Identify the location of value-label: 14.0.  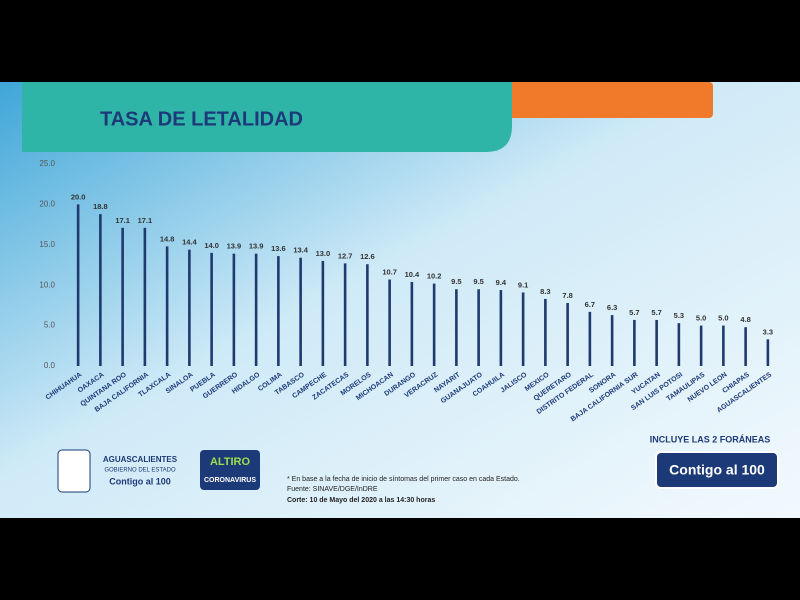
(211, 245).